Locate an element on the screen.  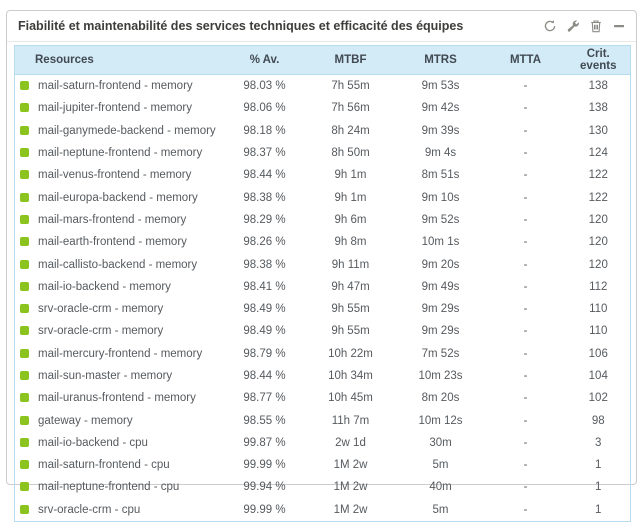
crit-events-cell: 104 is located at coordinates (598, 376).